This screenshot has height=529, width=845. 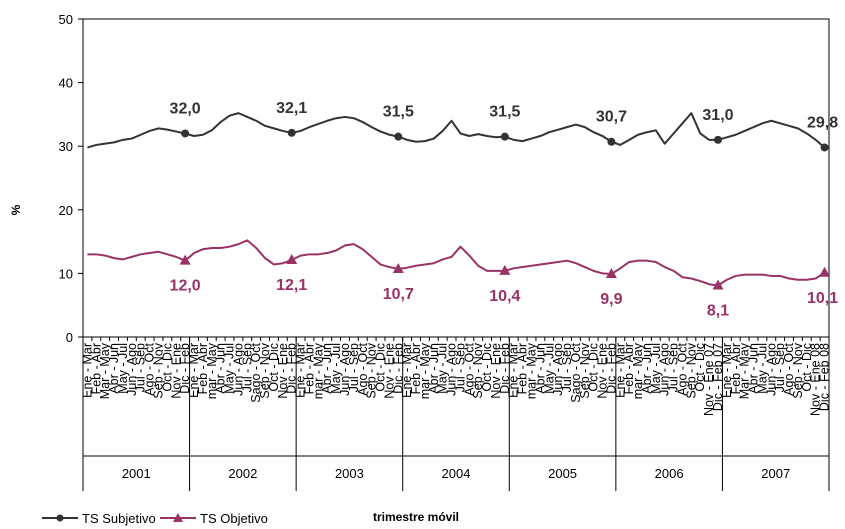 I want to click on data-label: 31,5, so click(x=398, y=112).